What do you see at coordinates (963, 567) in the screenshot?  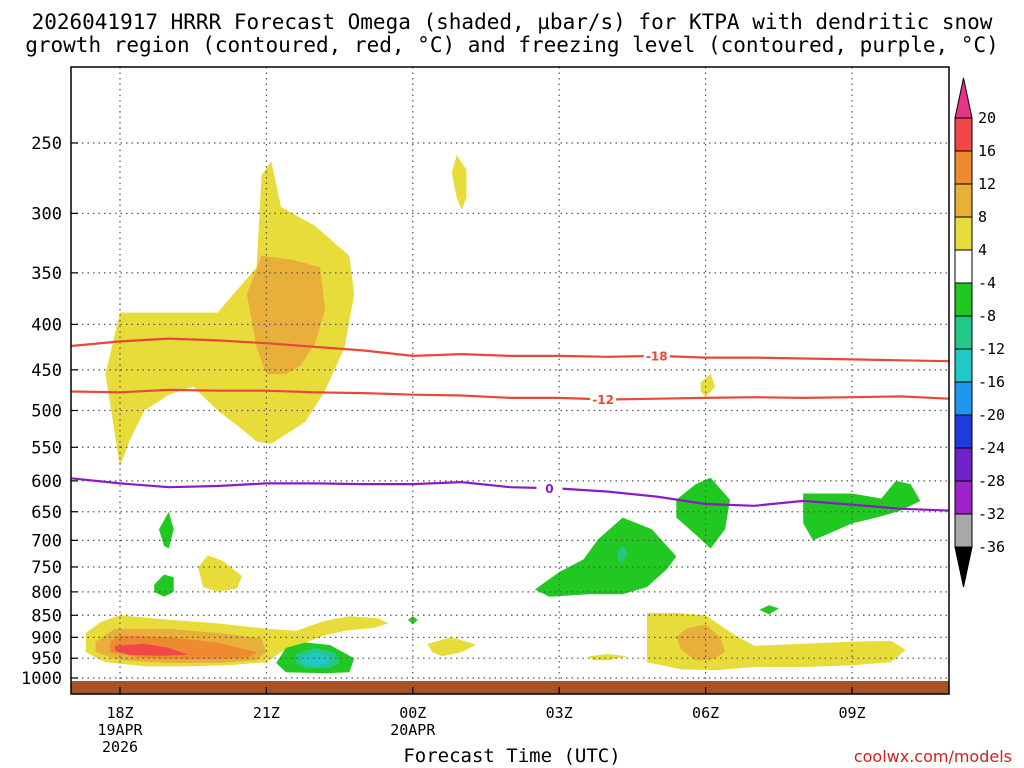 I see `colorbar-bottom-arrow` at bounding box center [963, 567].